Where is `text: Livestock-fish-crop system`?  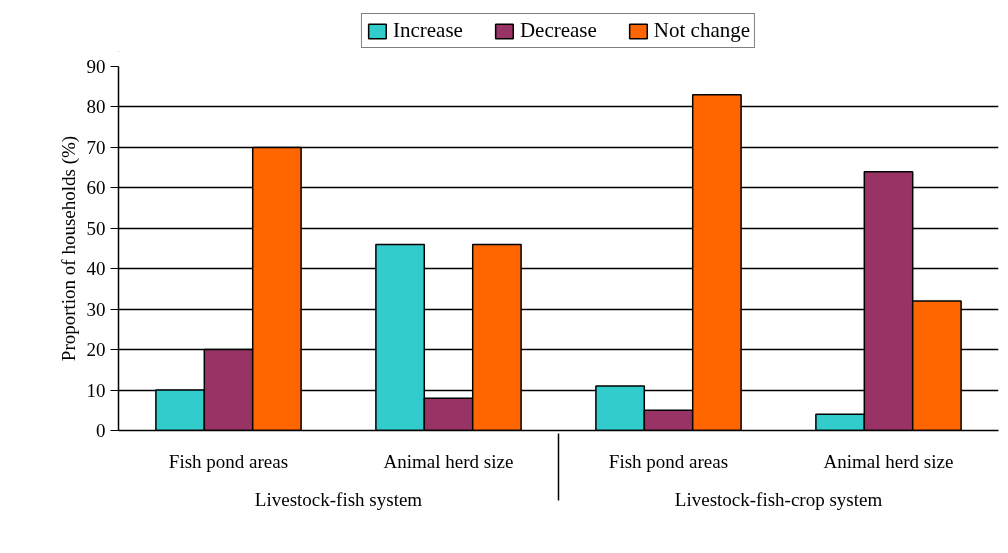 text: Livestock-fish-crop system is located at coordinates (778, 499).